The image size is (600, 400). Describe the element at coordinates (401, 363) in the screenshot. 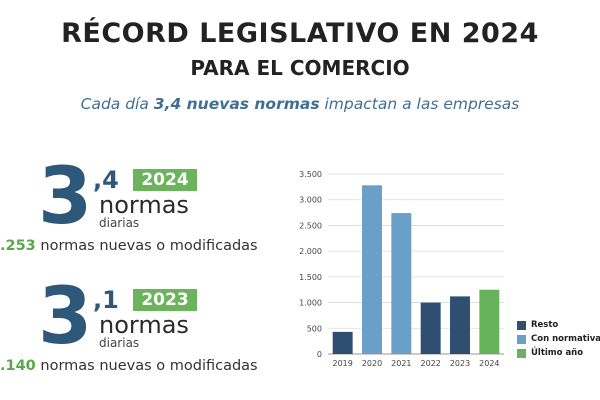

I see `x-tick-label: 2021` at that location.